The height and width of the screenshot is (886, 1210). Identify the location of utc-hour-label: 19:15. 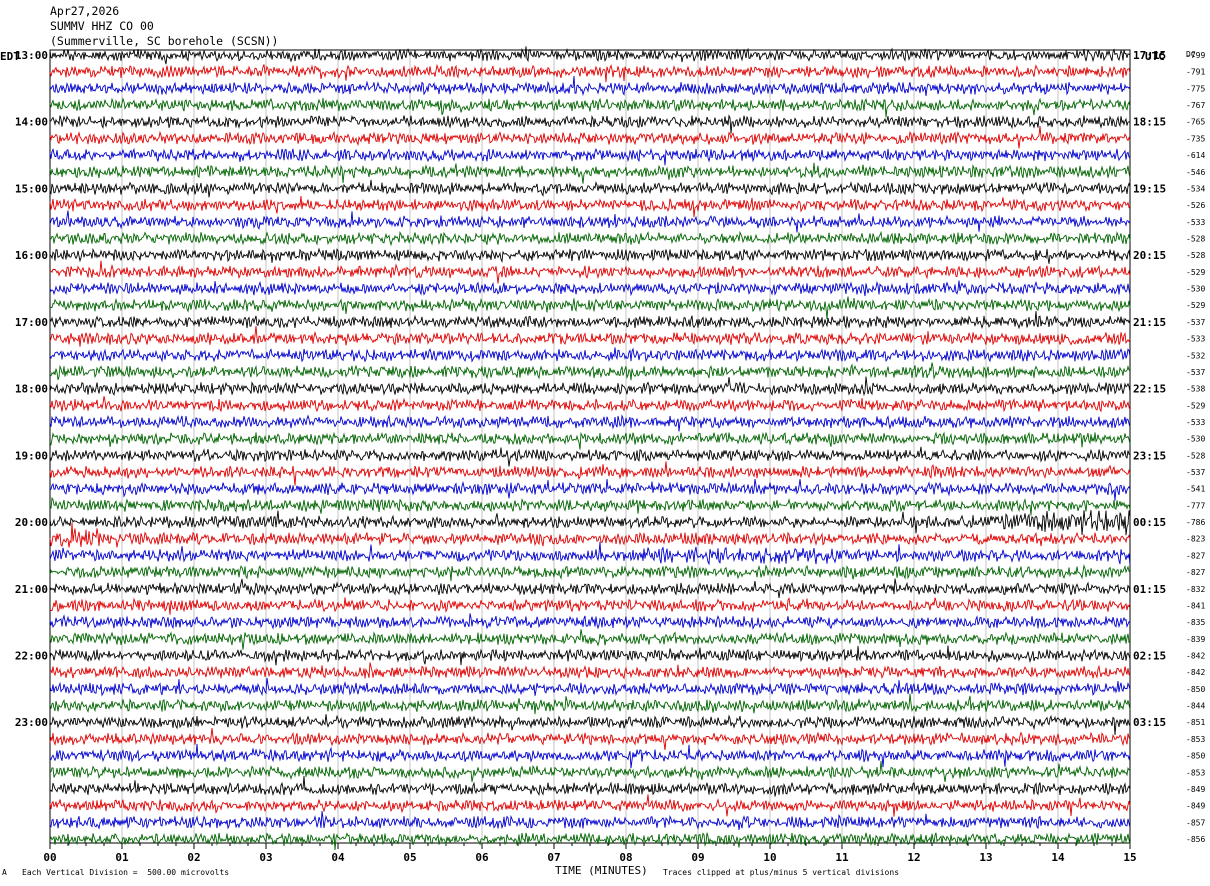
(1149, 188).